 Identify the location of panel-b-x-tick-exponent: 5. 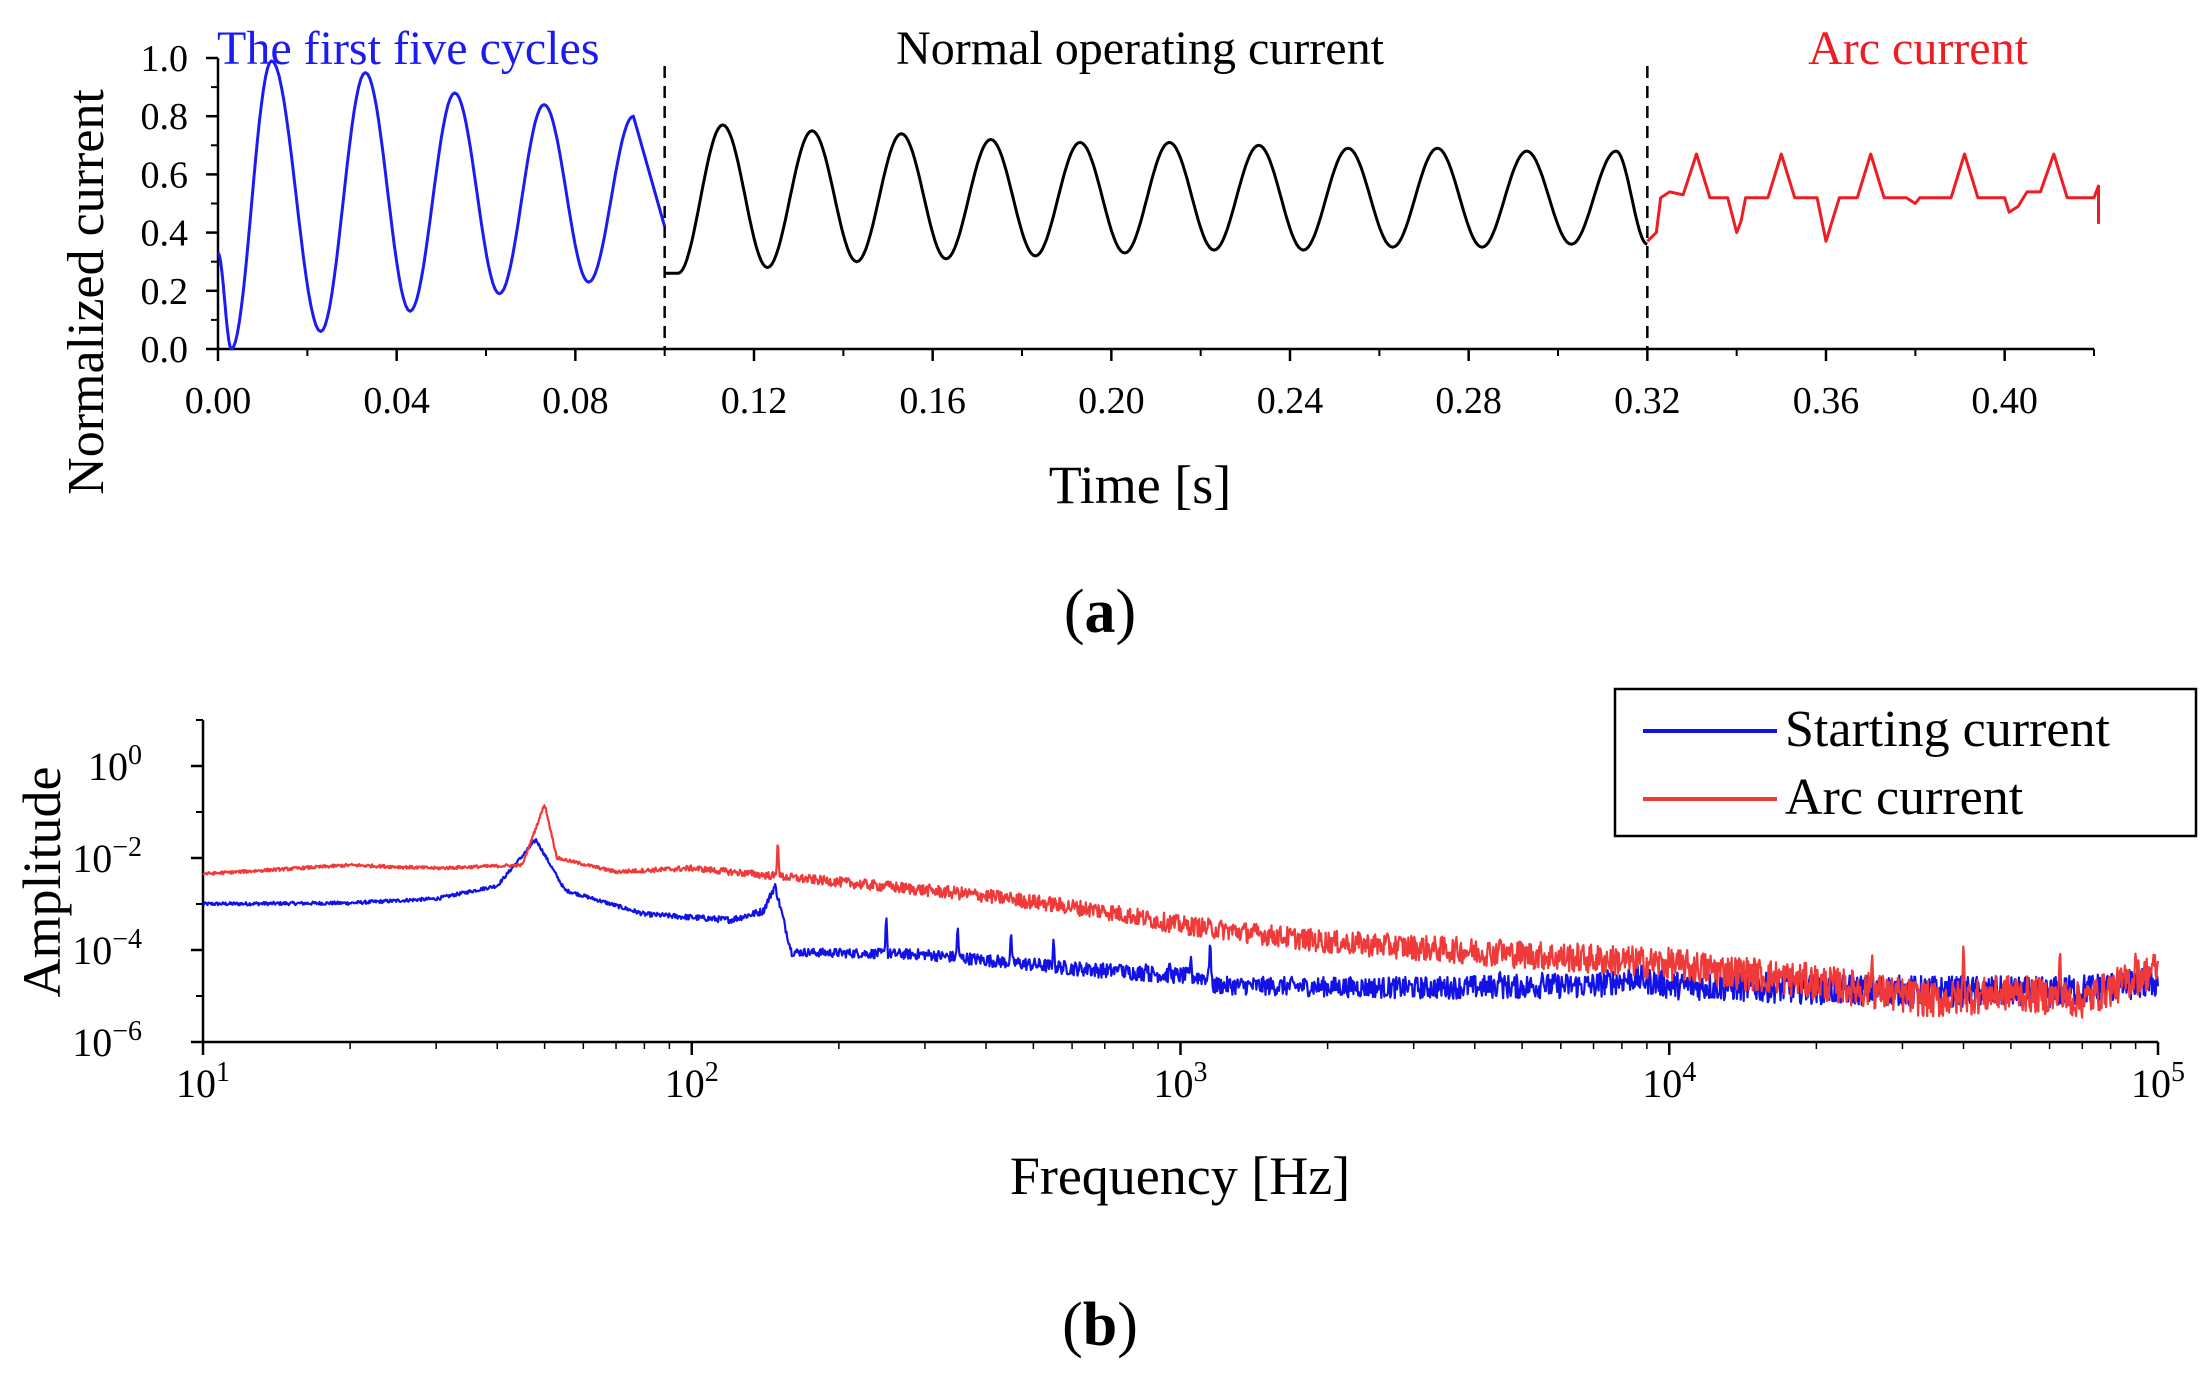
(2178, 1072).